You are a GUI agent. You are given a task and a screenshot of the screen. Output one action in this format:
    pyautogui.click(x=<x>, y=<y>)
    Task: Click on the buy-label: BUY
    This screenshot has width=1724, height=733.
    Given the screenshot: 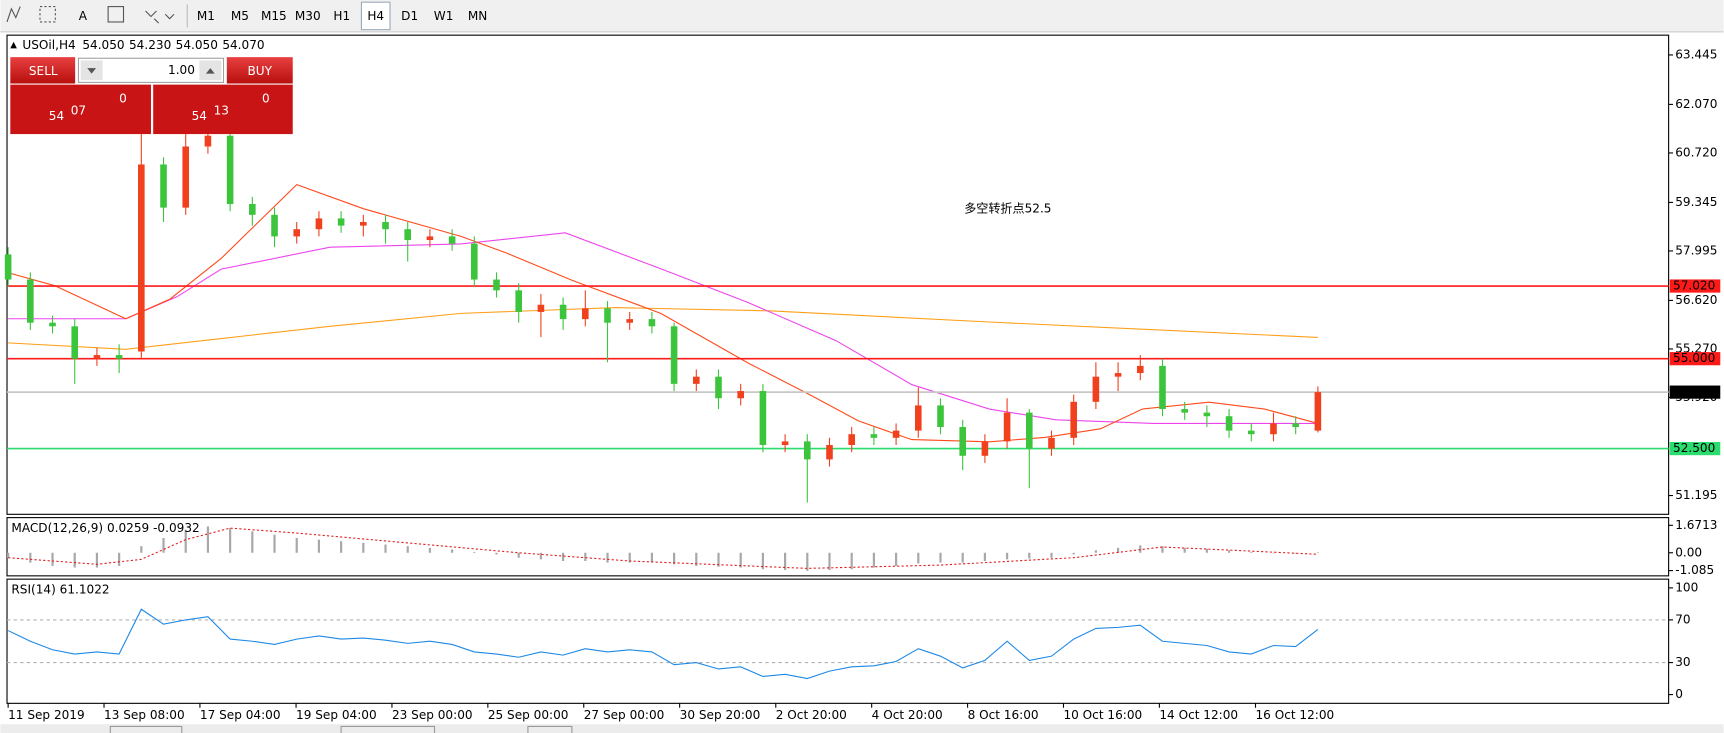 What is the action you would take?
    pyautogui.click(x=260, y=71)
    